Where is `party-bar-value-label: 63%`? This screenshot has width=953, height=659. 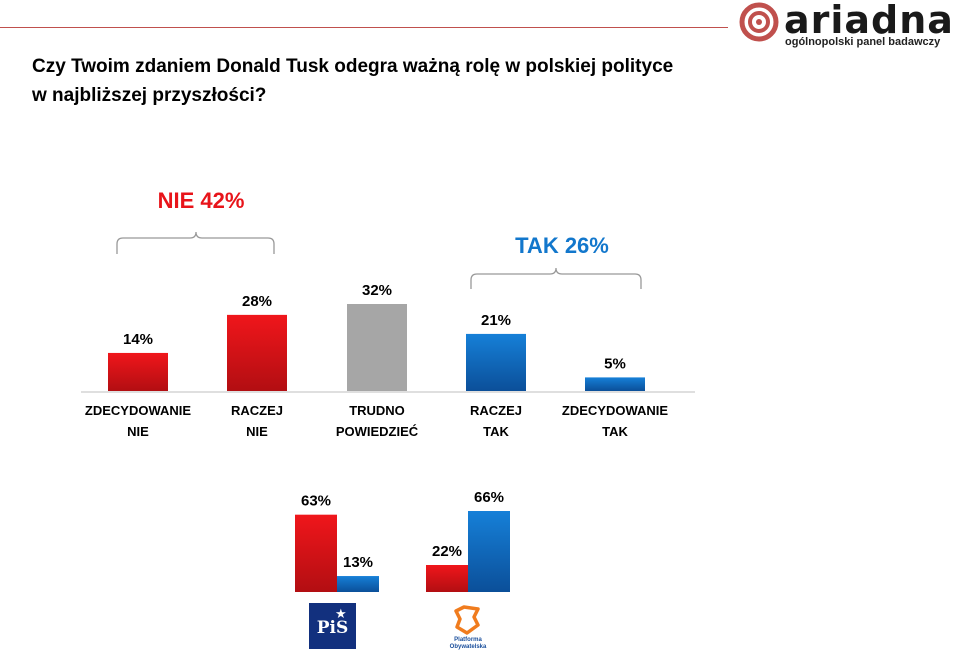
party-bar-value-label: 63% is located at coordinates (316, 501).